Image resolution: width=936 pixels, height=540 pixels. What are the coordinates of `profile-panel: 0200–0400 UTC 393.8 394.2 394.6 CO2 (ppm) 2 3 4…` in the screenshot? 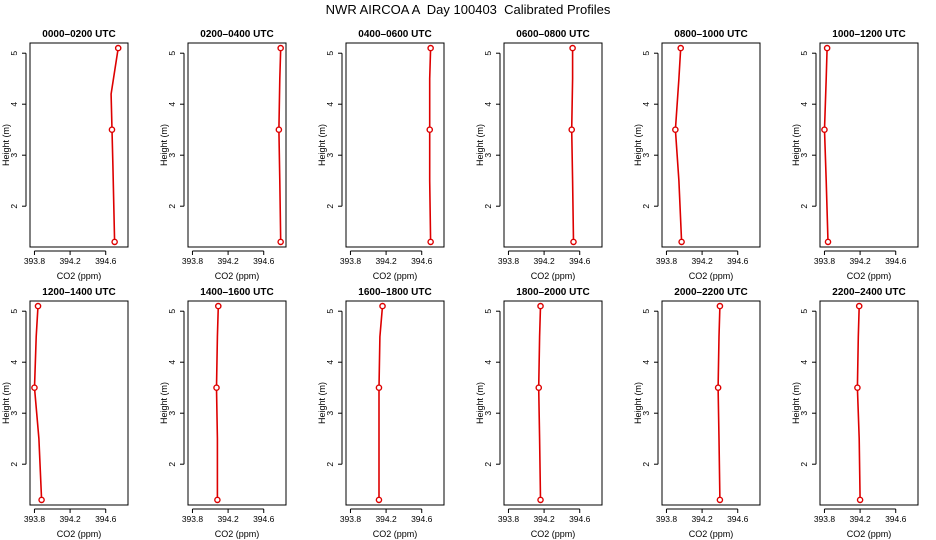 It's located at (223, 155).